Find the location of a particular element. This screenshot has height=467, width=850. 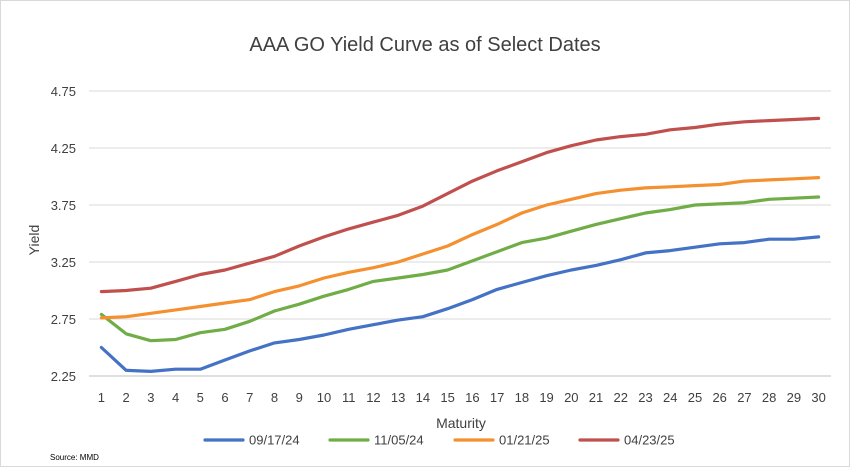

x-tick-label: 23 is located at coordinates (645, 397).